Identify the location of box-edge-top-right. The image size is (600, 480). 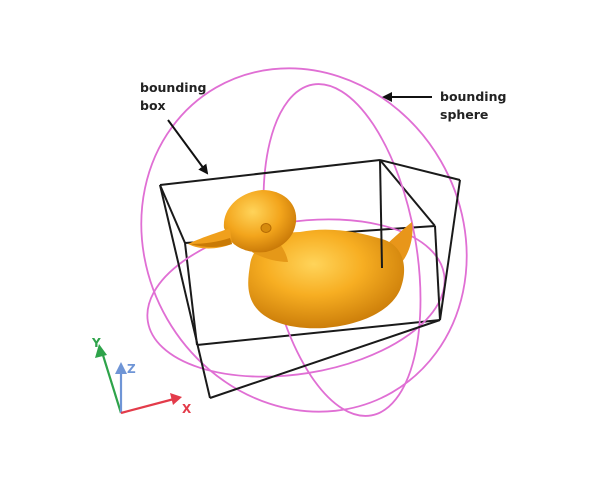
(420, 170).